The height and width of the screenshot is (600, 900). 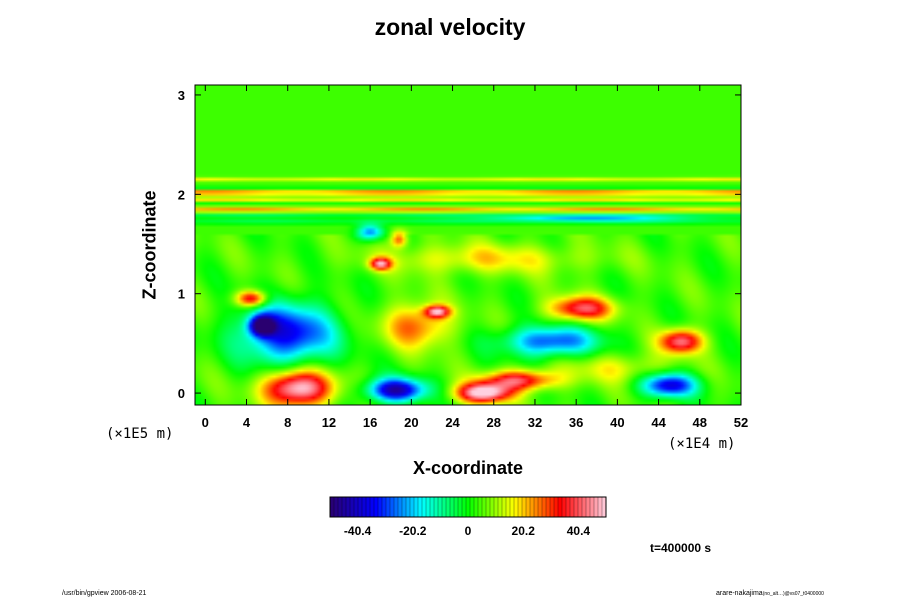 I want to click on y-axis-scale-label: (×1E5 m), so click(x=140, y=434).